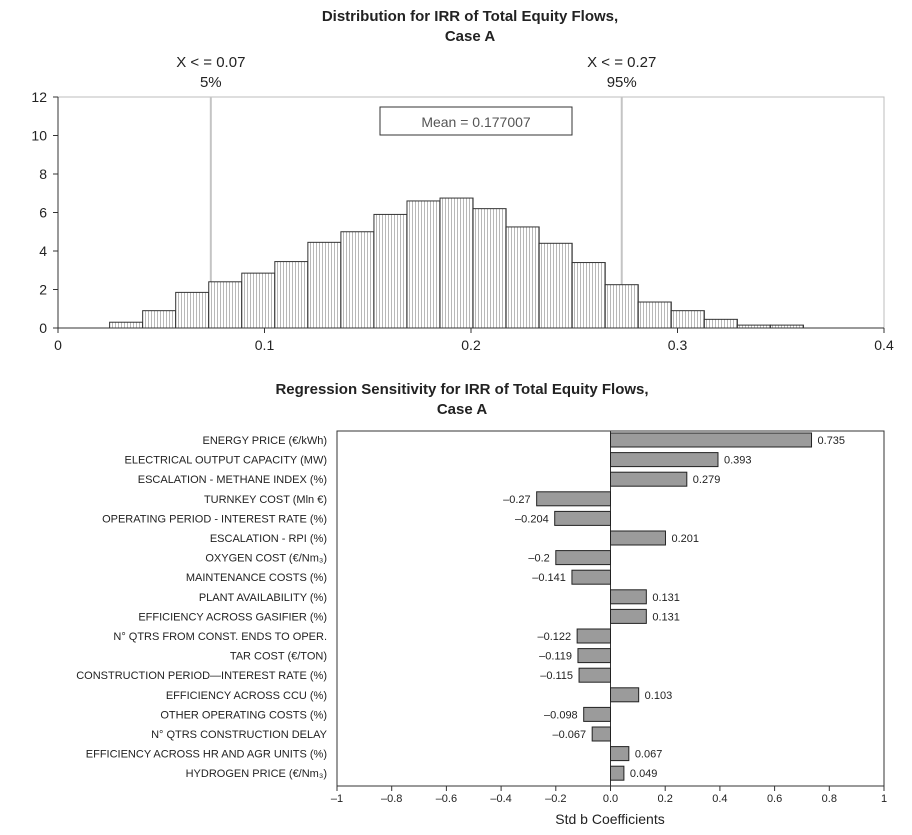 This screenshot has width=912, height=835. Describe the element at coordinates (621, 62) in the screenshot. I see `percentile-value-label: X < = 0.27` at that location.